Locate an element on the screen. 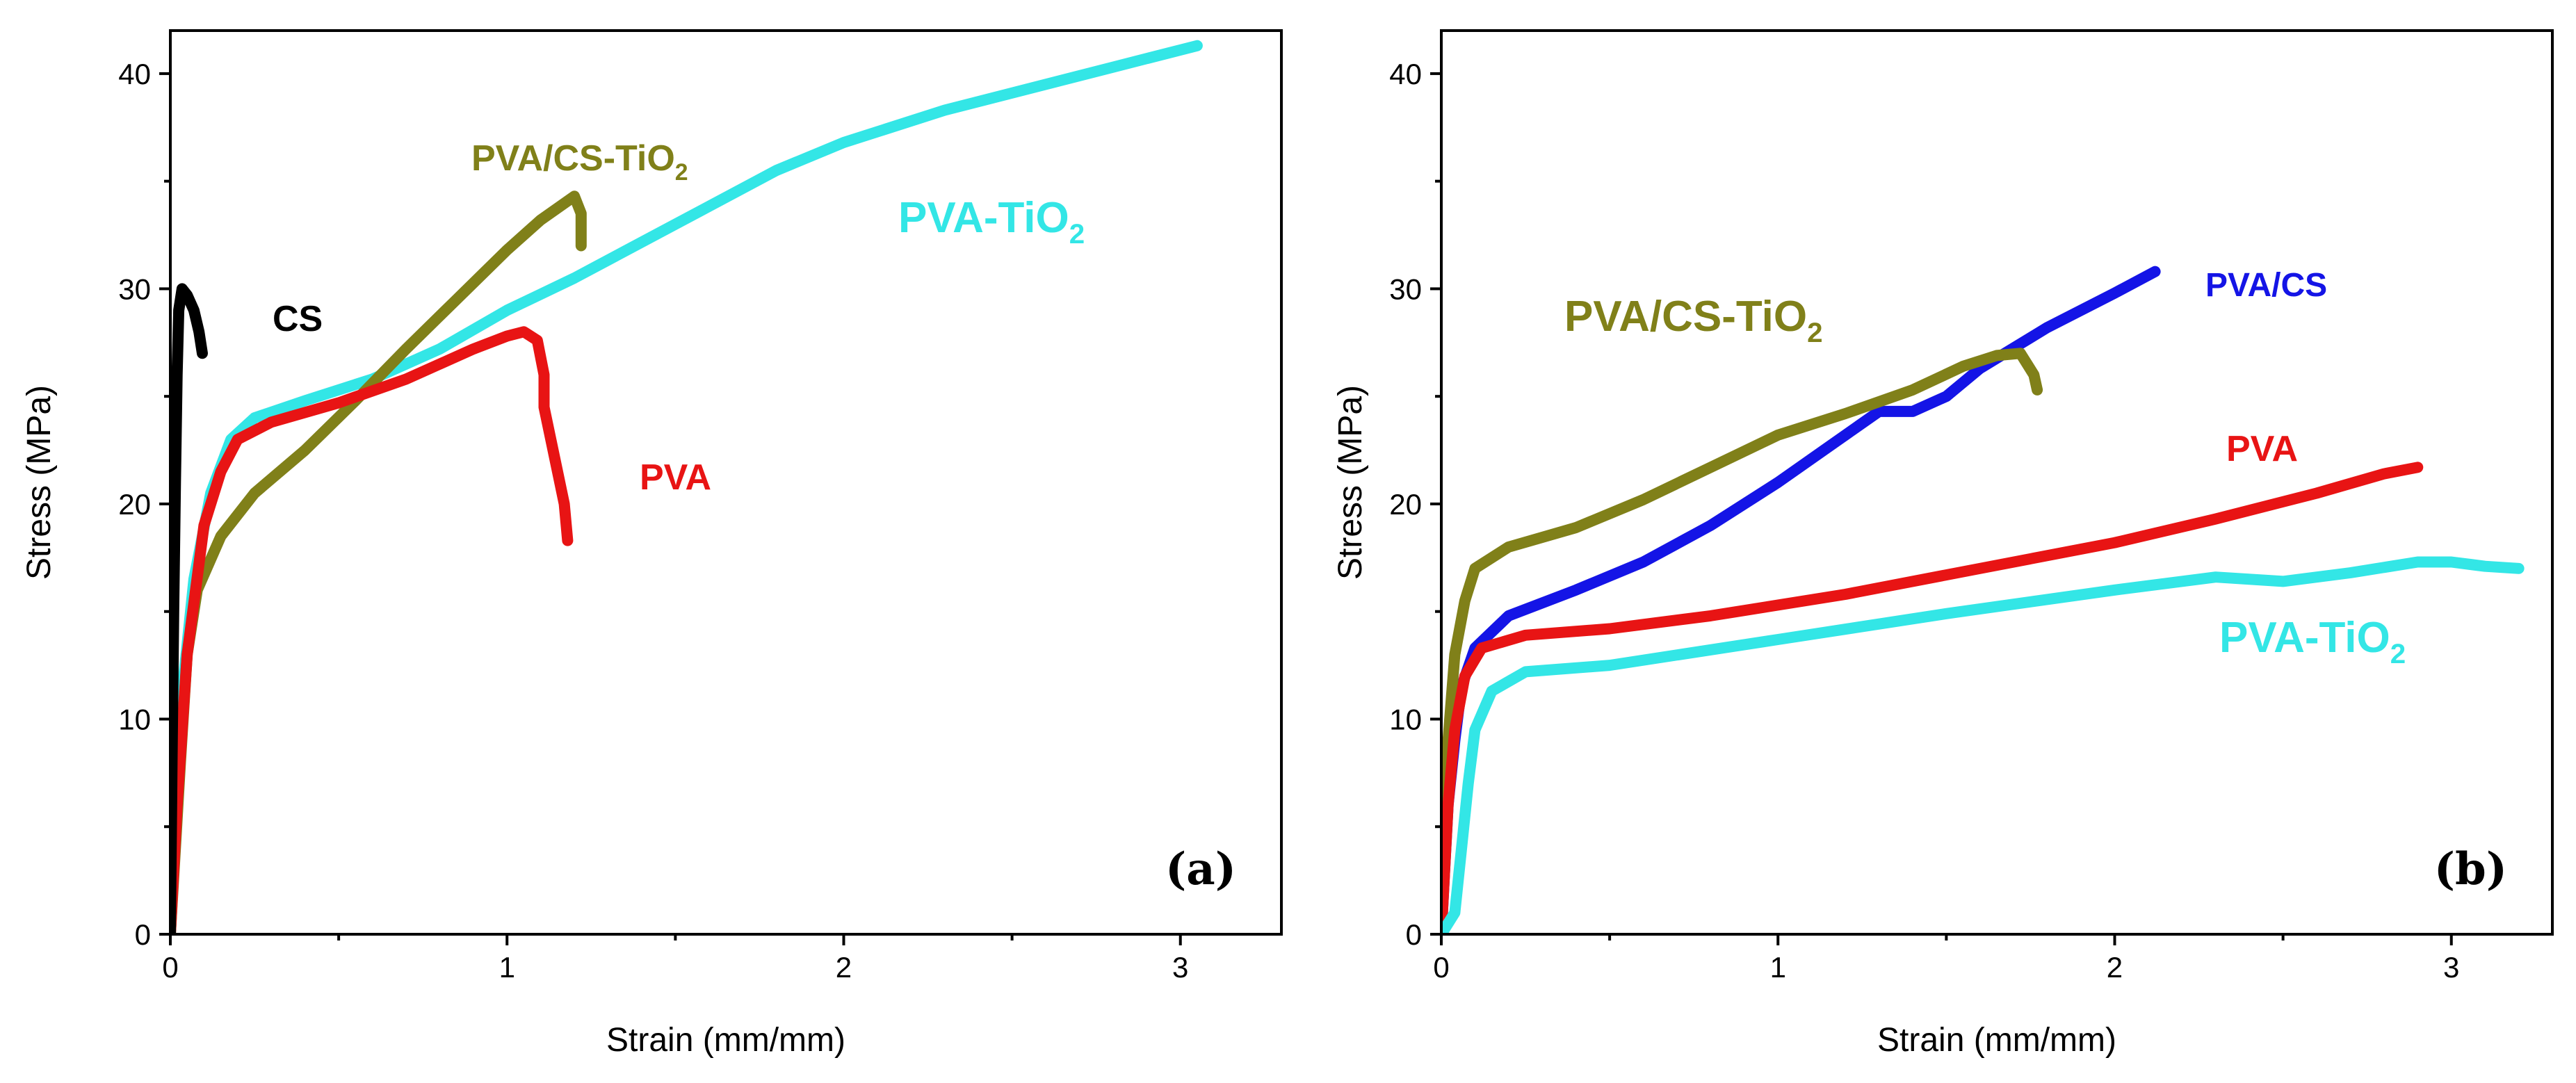 The width and height of the screenshot is (2576, 1083). annotation-pva-tio2-b-subscript: 2 is located at coordinates (2398, 653).